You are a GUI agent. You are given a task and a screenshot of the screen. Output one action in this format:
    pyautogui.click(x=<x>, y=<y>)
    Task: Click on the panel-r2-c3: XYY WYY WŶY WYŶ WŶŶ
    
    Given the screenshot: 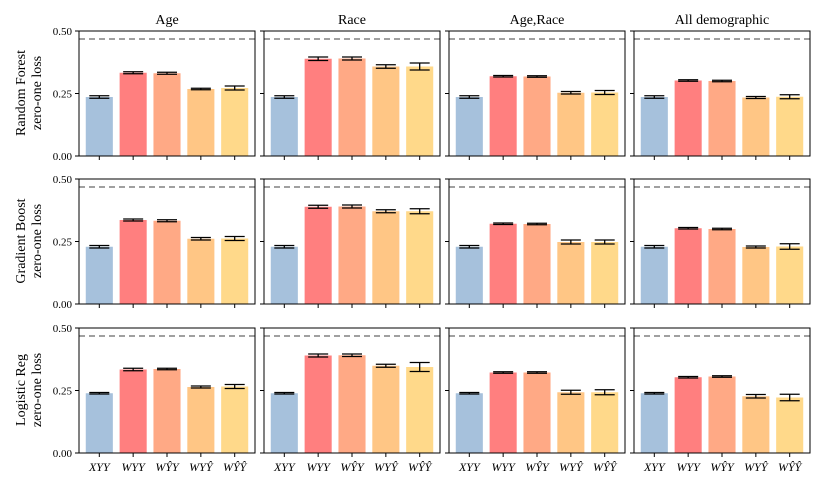 What is the action you would take?
    pyautogui.click(x=720, y=400)
    